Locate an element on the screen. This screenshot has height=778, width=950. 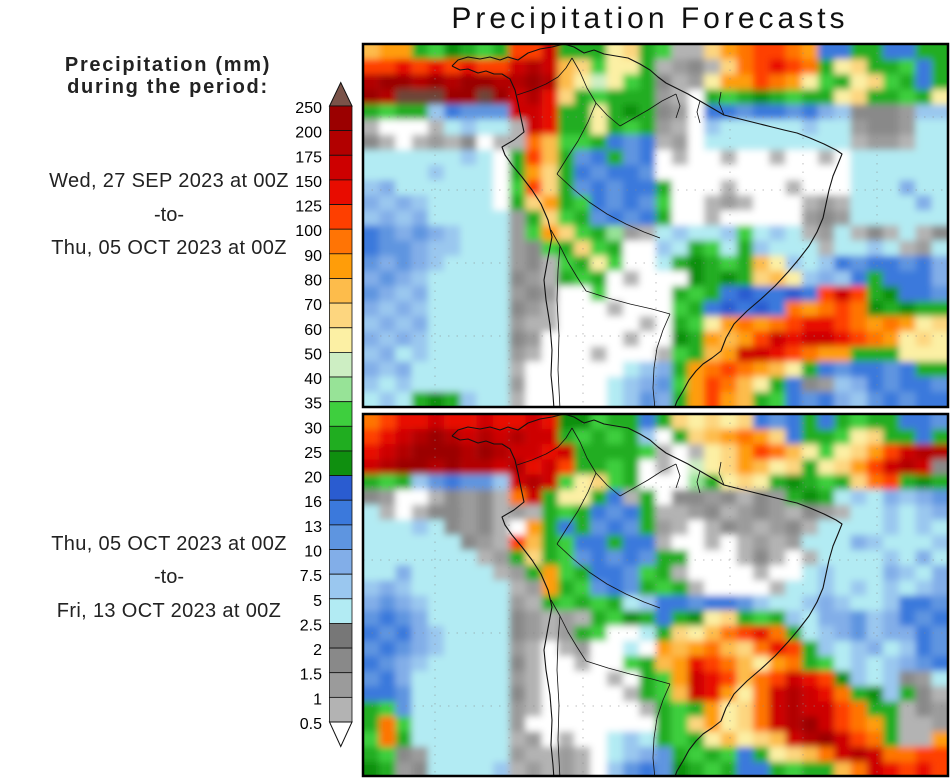
svg-text: 25 is located at coordinates (313, 453).